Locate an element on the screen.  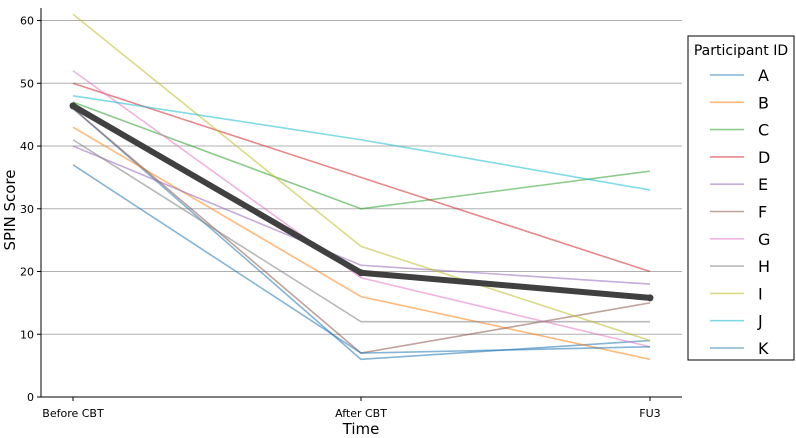
y-tick-label-60: 60 is located at coordinates (27, 21).